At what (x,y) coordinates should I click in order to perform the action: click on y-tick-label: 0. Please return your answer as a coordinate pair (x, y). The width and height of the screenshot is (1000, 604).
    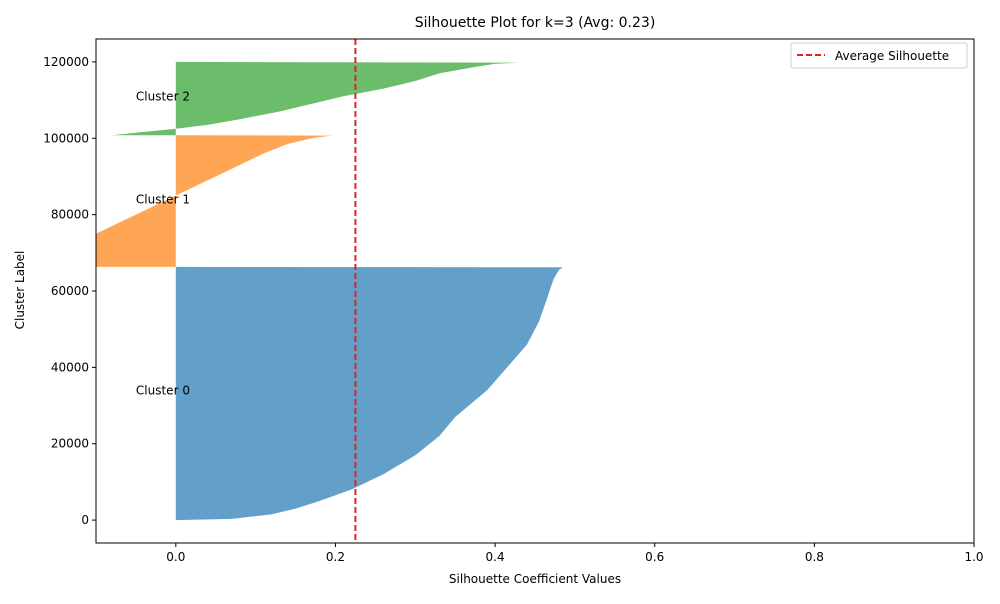
    Looking at the image, I should click on (85, 520).